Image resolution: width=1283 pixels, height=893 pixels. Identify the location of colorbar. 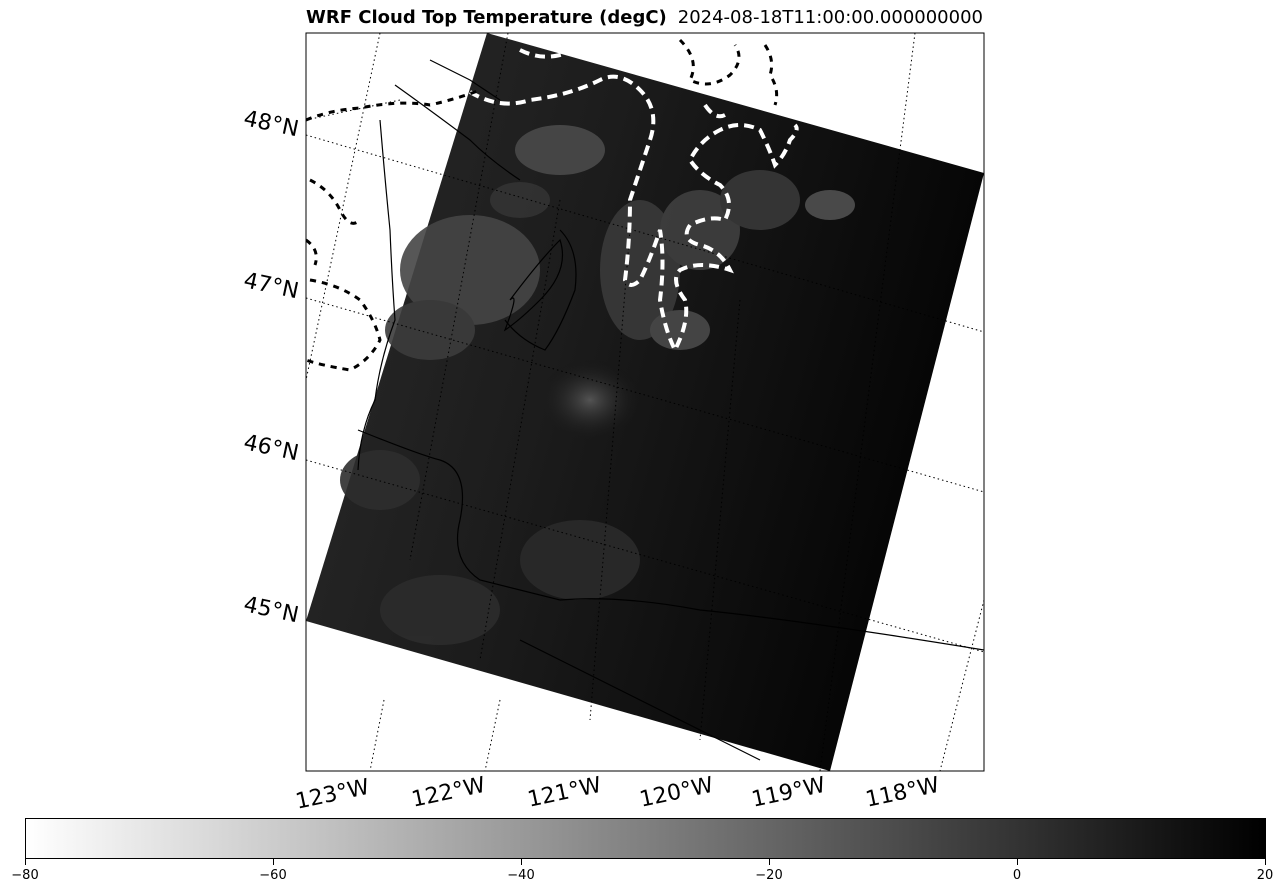
(645, 838).